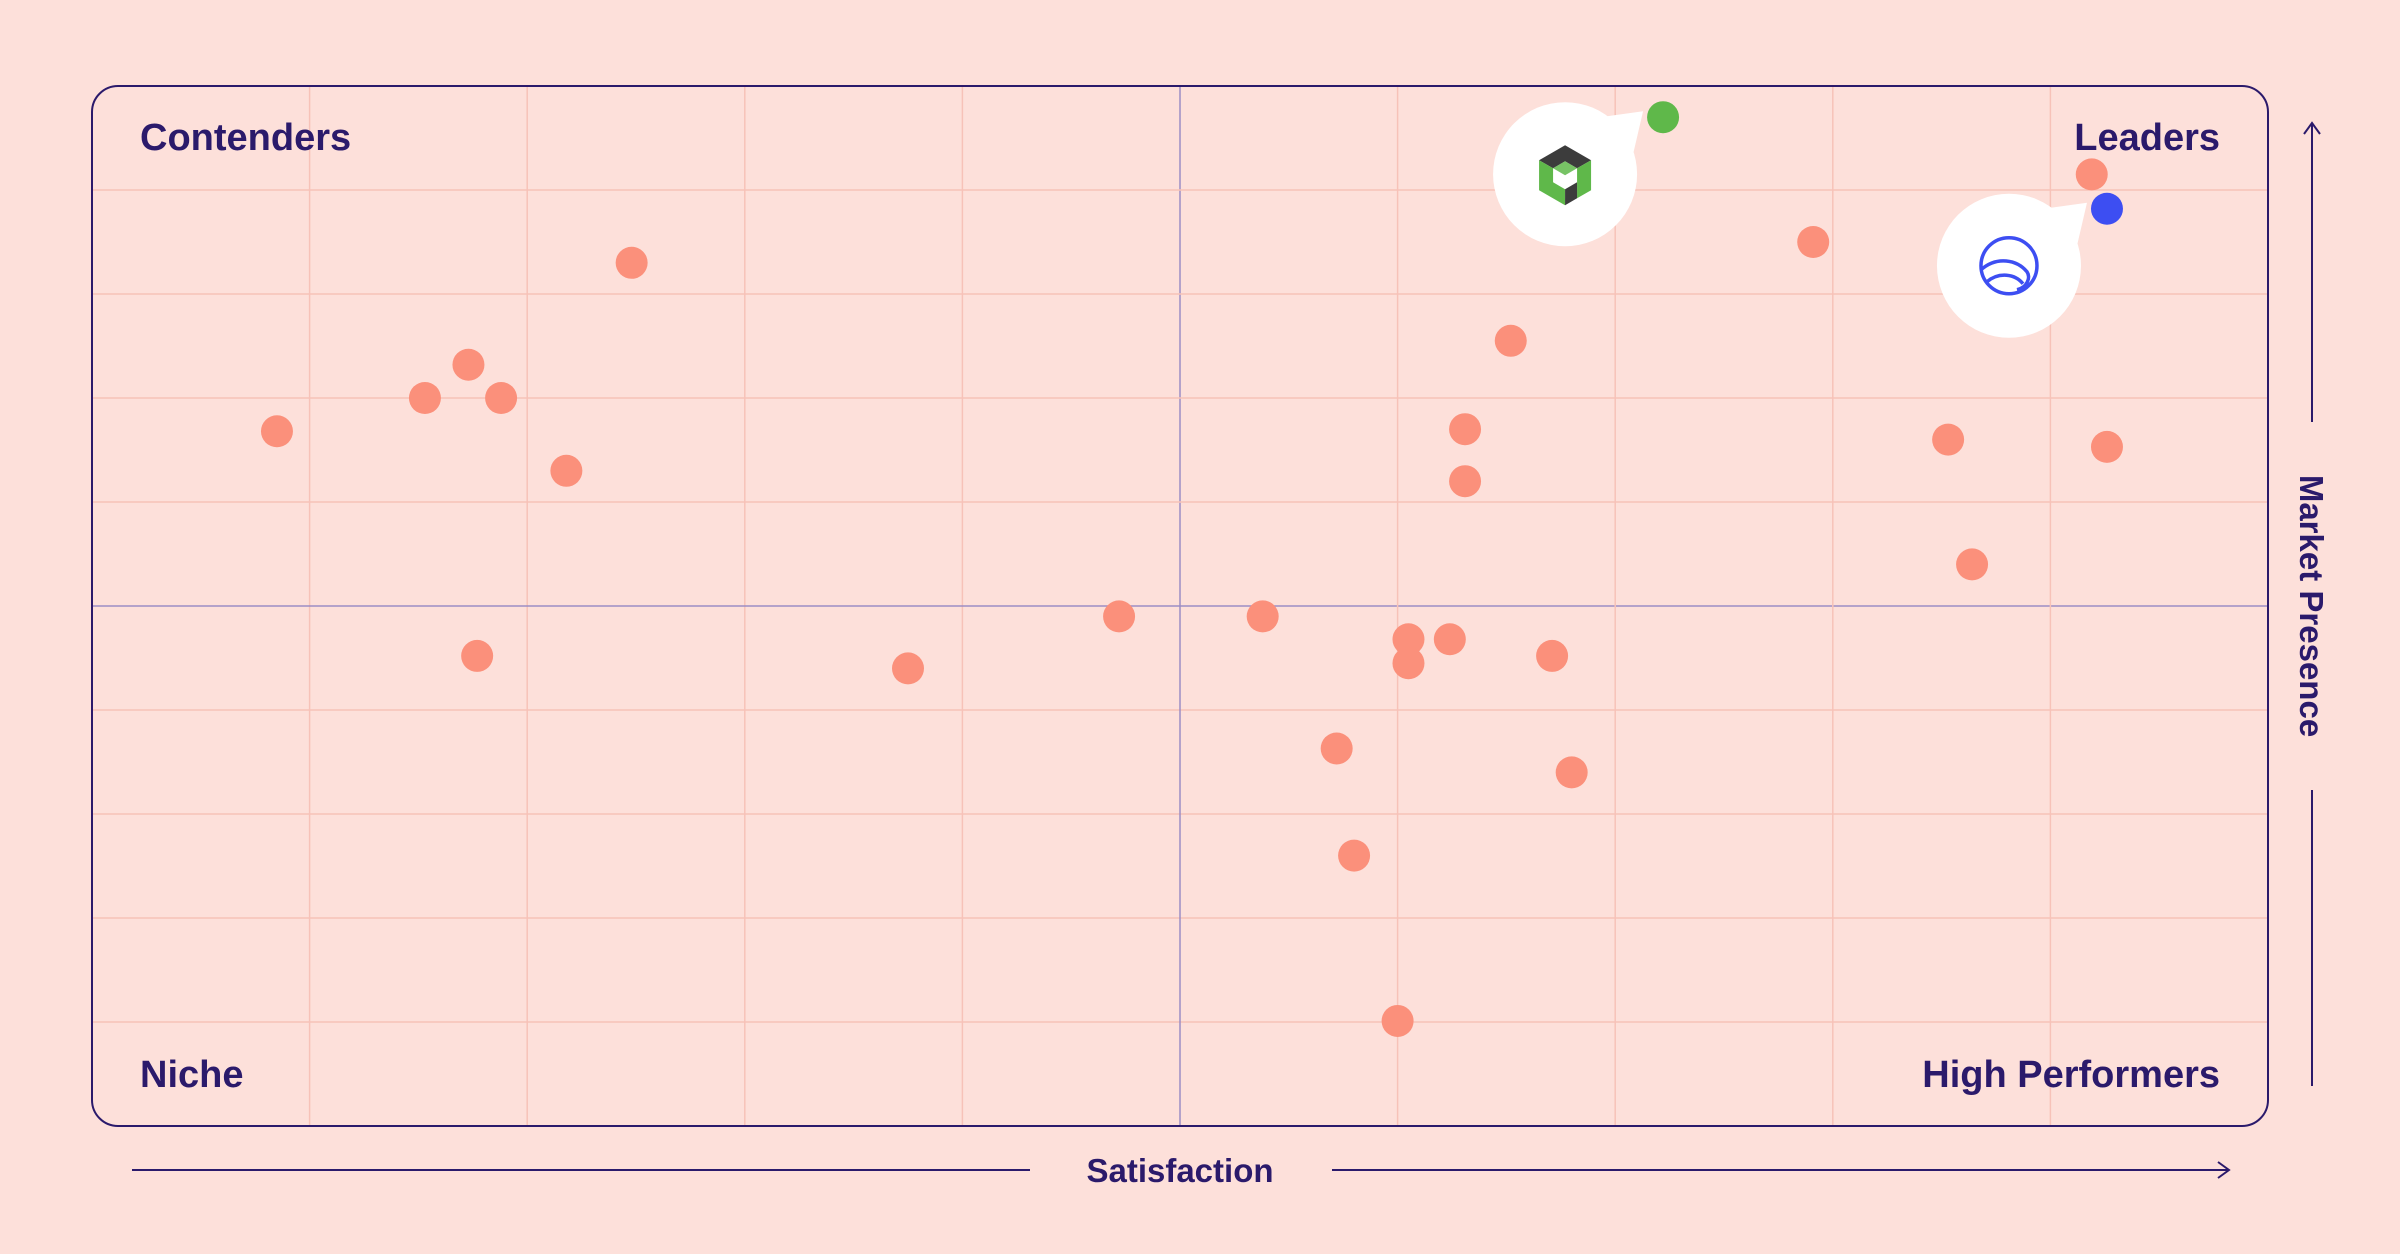  Describe the element at coordinates (2312, 128) in the screenshot. I see `y-axis-arrow-icon` at that location.